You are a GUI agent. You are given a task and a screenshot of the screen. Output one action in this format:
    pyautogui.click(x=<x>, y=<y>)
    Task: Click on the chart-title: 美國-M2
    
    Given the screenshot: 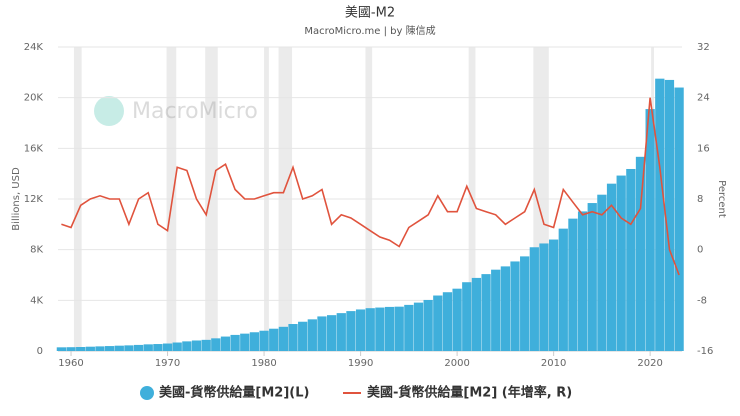 What is the action you would take?
    pyautogui.click(x=370, y=13)
    